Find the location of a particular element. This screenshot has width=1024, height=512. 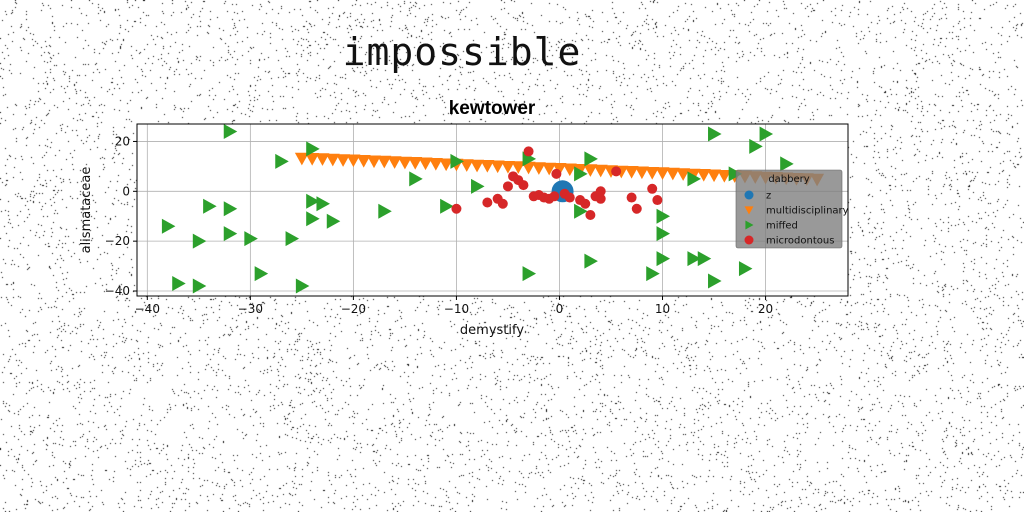

legend-marker-miffed is located at coordinates (749, 225).